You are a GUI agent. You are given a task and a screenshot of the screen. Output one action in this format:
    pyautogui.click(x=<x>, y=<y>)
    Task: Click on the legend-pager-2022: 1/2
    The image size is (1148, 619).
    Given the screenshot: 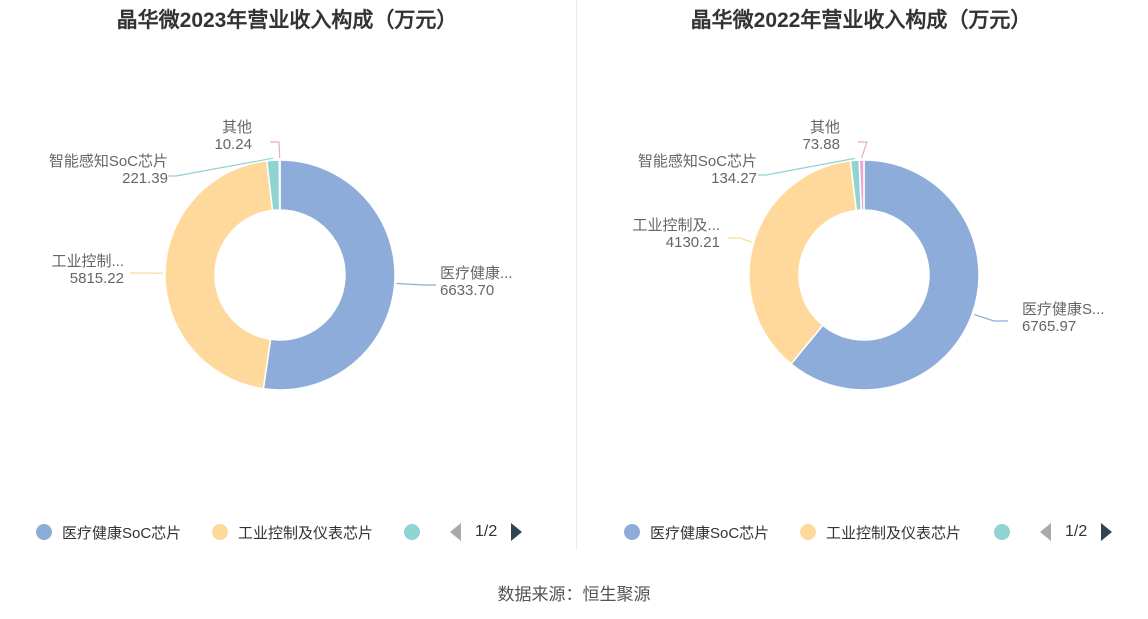 What is the action you would take?
    pyautogui.click(x=1076, y=532)
    